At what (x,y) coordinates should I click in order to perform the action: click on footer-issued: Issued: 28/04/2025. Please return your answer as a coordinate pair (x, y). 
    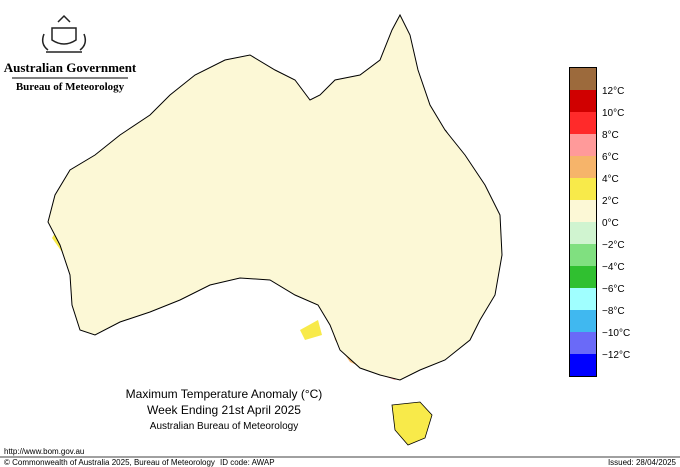
    Looking at the image, I should click on (642, 462).